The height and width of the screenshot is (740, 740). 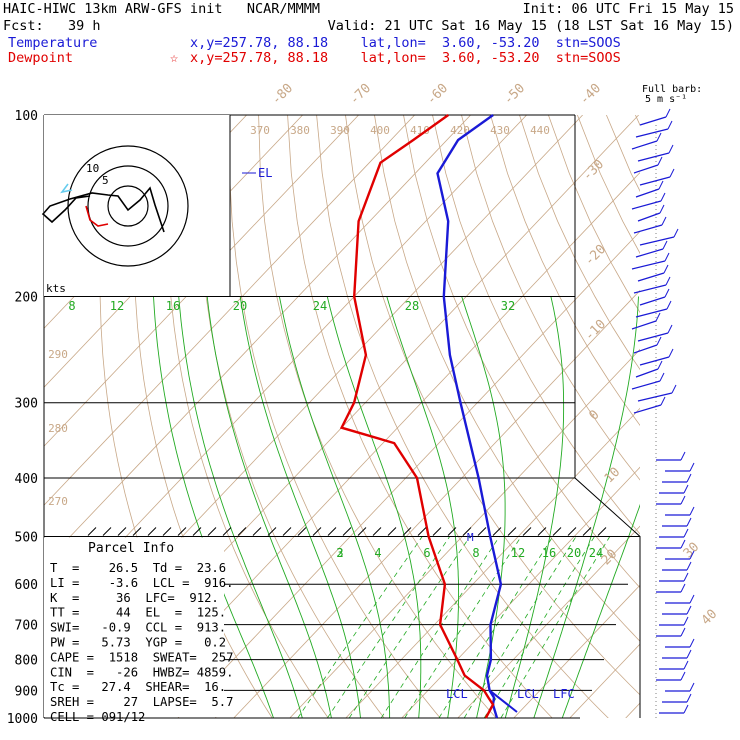 What do you see at coordinates (710, 618) in the screenshot?
I see `isotherm-label: 40` at bounding box center [710, 618].